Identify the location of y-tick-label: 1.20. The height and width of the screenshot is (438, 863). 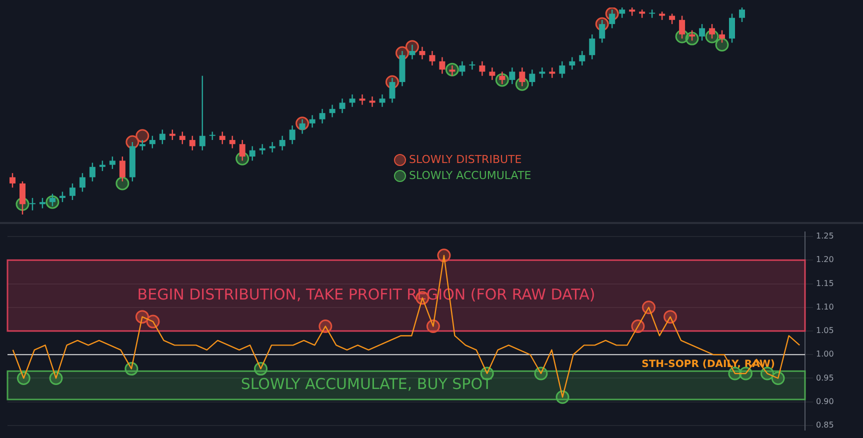
(825, 259).